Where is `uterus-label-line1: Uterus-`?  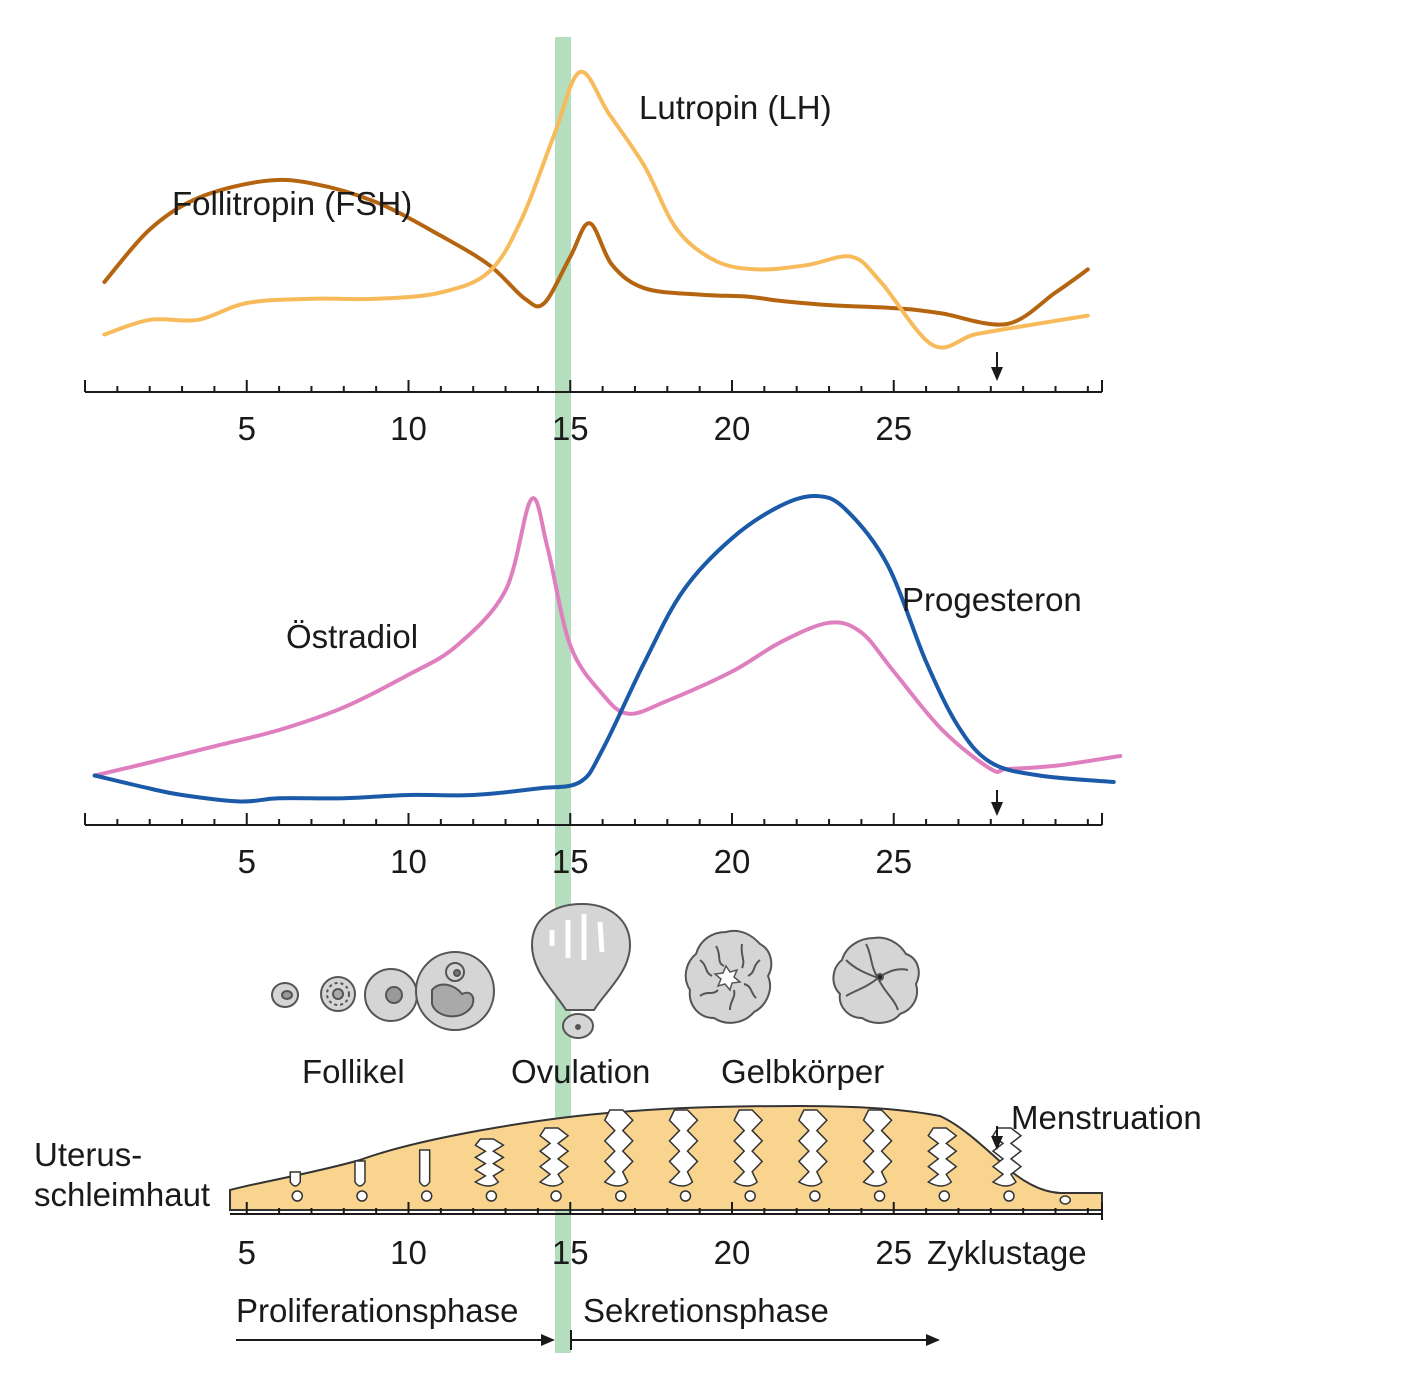 uterus-label-line1: Uterus- is located at coordinates (88, 1154).